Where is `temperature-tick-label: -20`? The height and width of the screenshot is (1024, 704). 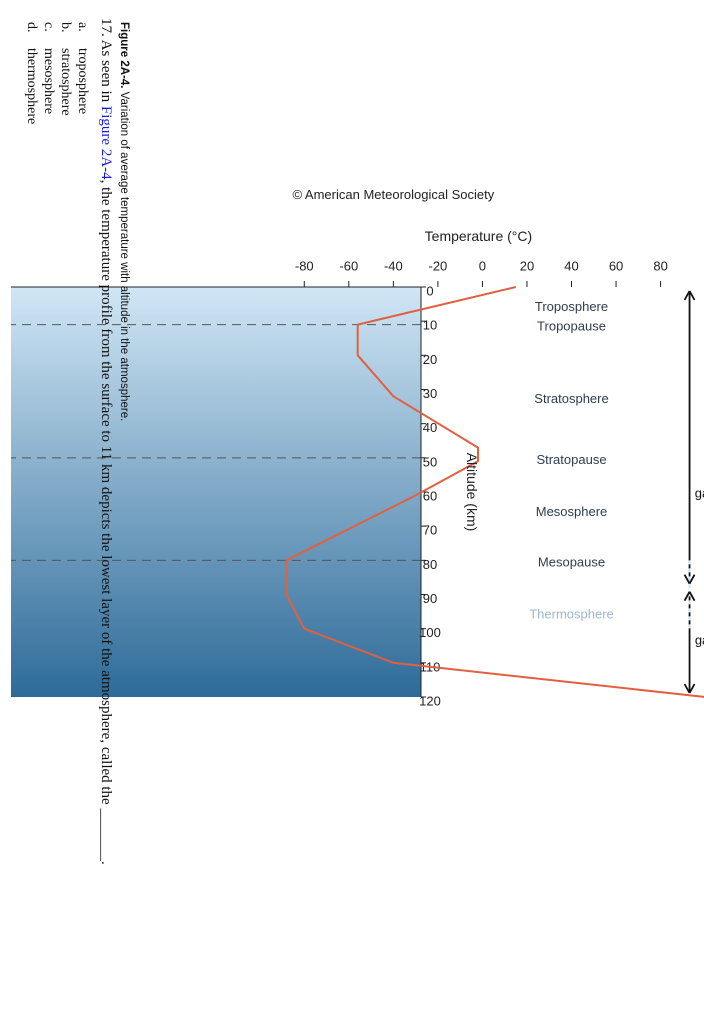 temperature-tick-label: -20 is located at coordinates (437, 265).